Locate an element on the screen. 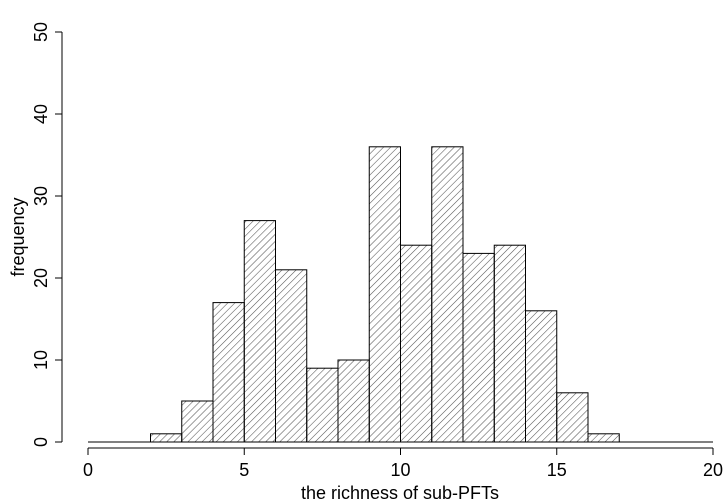 This screenshot has width=727, height=504. x-tick-label: 0 is located at coordinates (88, 470).